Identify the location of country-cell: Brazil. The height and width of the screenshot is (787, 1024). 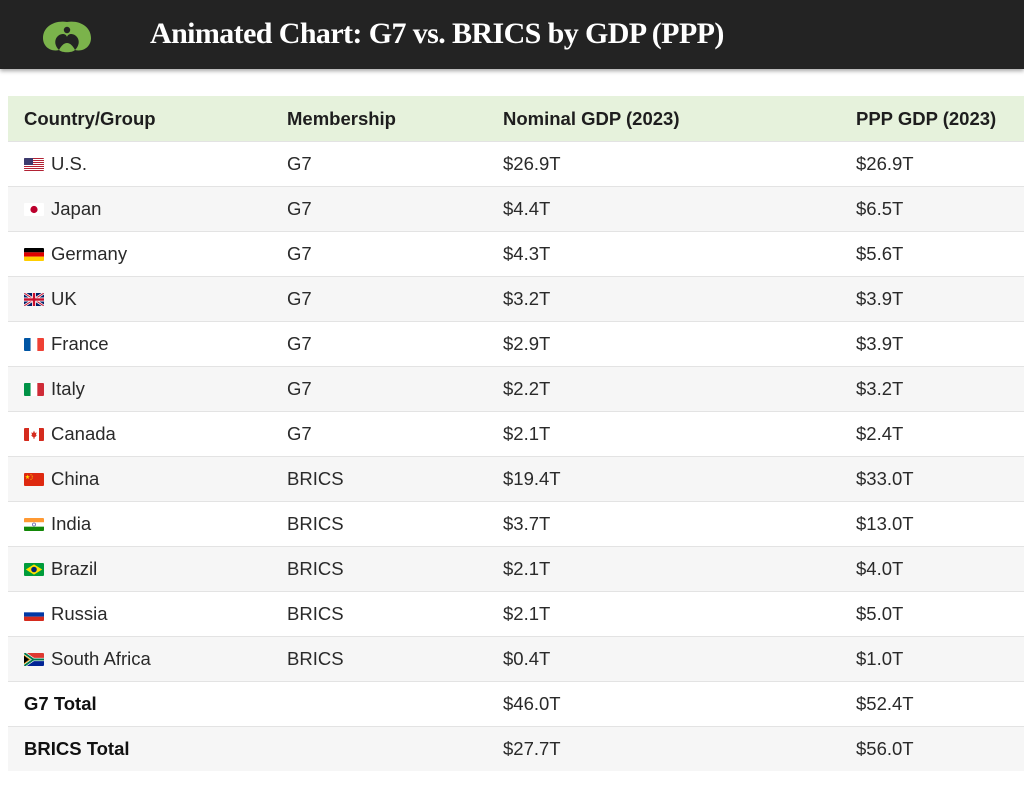
(139, 569).